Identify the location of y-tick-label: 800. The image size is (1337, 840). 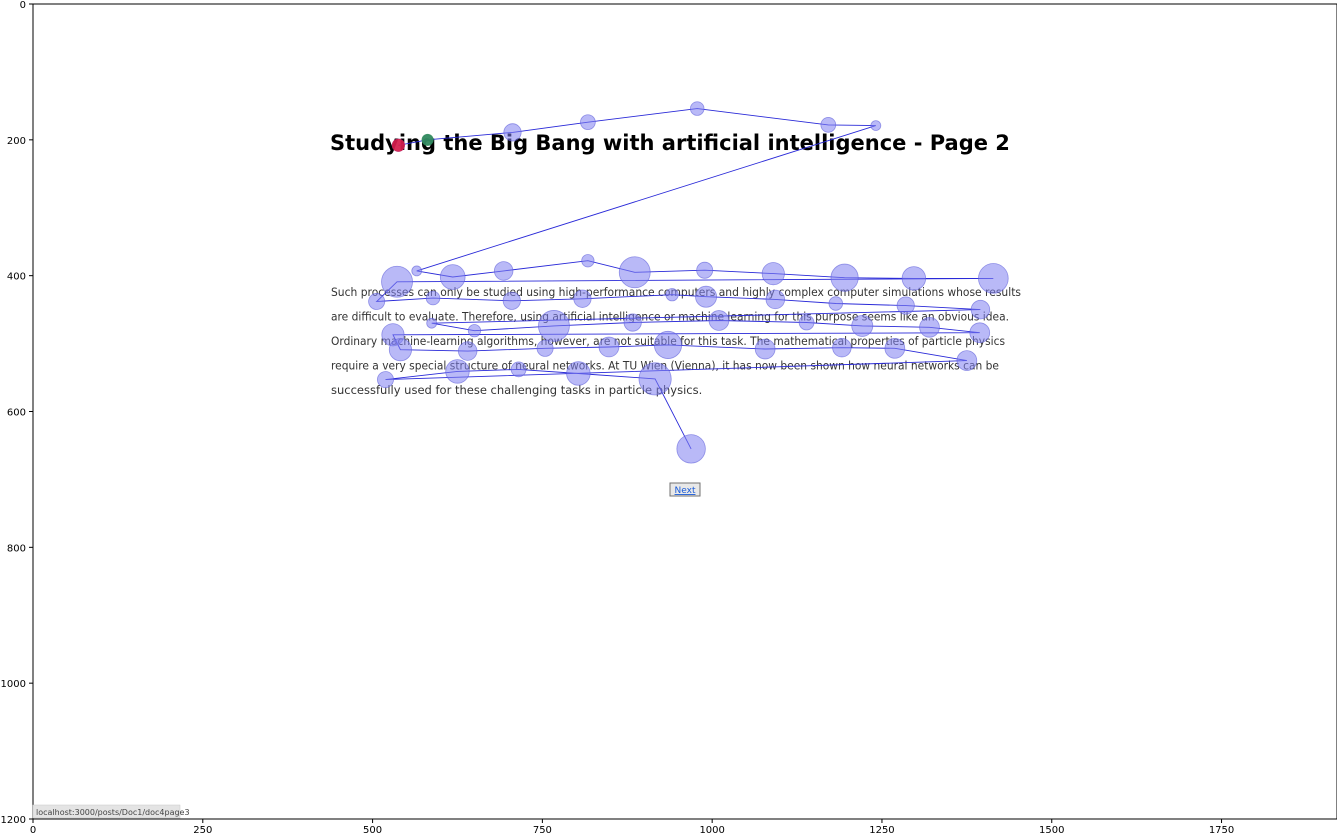
(16, 548).